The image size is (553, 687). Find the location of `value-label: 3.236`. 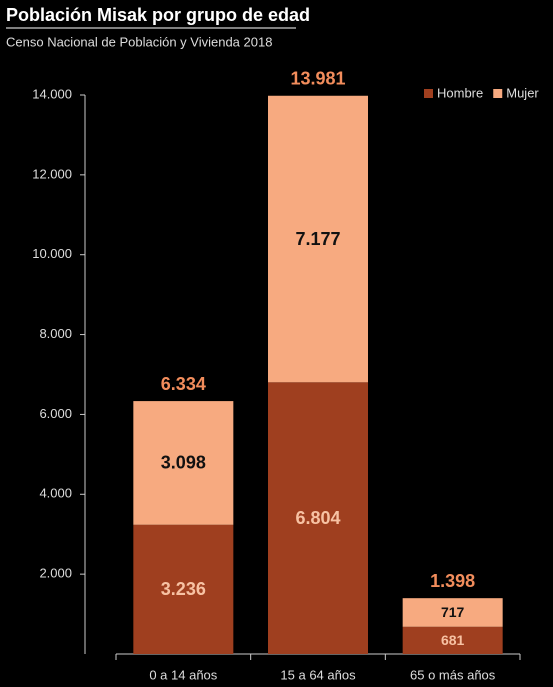

value-label: 3.236 is located at coordinates (183, 589).